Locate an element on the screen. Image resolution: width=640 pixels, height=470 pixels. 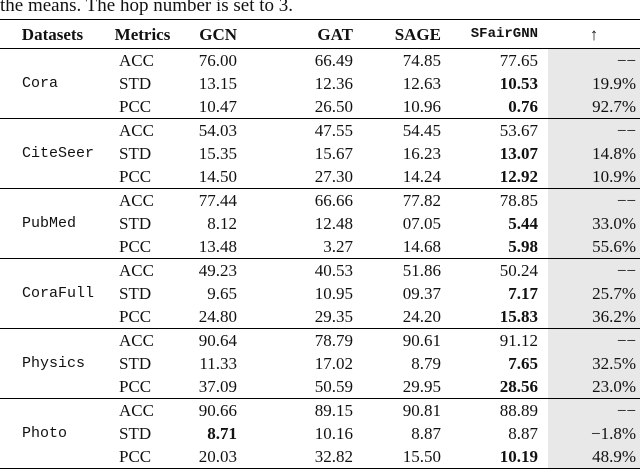
column-header: Metrics is located at coordinates (142, 34).